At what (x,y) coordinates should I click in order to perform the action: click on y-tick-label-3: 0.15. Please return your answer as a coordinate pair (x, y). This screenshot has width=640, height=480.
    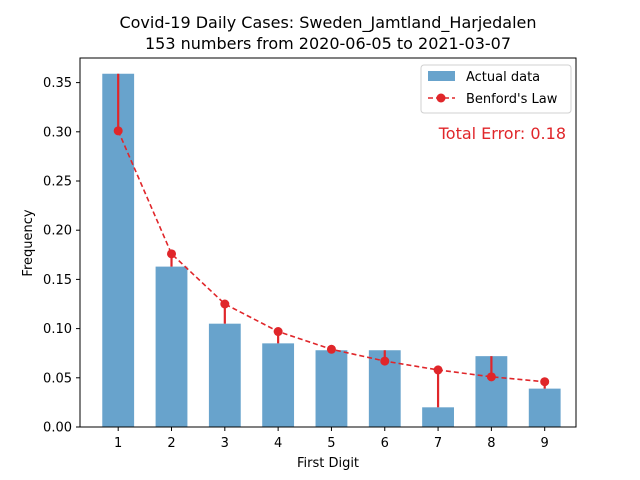
    Looking at the image, I should click on (57, 280).